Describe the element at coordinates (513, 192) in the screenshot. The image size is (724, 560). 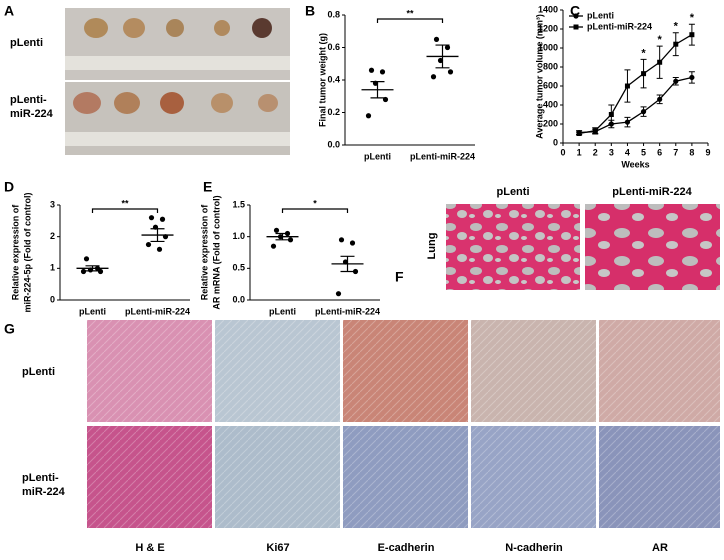
I see `column-label: pLenti` at that location.